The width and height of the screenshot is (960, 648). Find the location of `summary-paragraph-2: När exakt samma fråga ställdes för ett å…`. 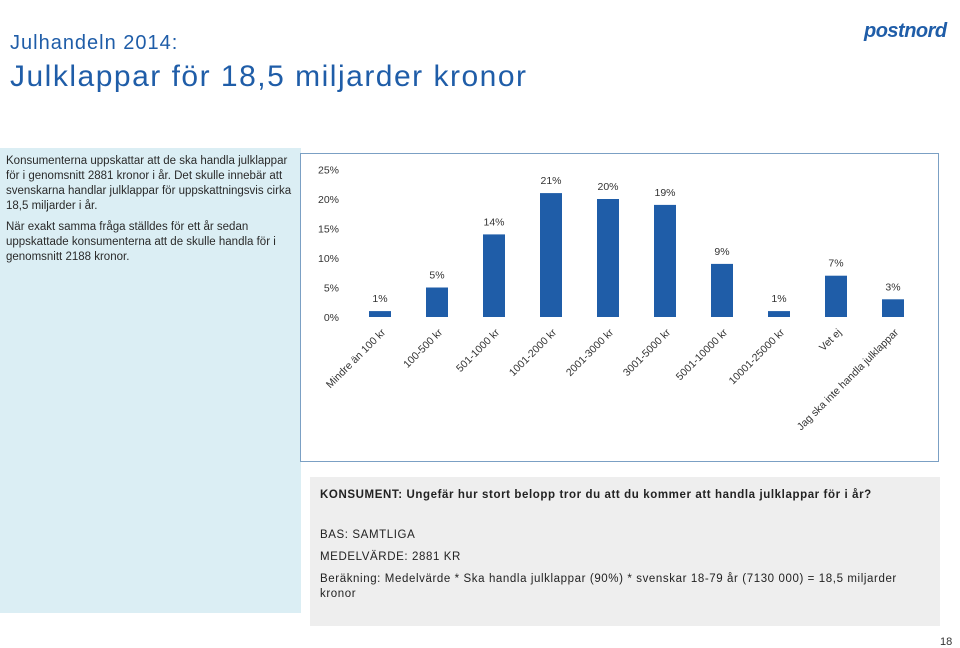

summary-paragraph-2: När exakt samma fråga ställdes för ett å… is located at coordinates (141, 242).